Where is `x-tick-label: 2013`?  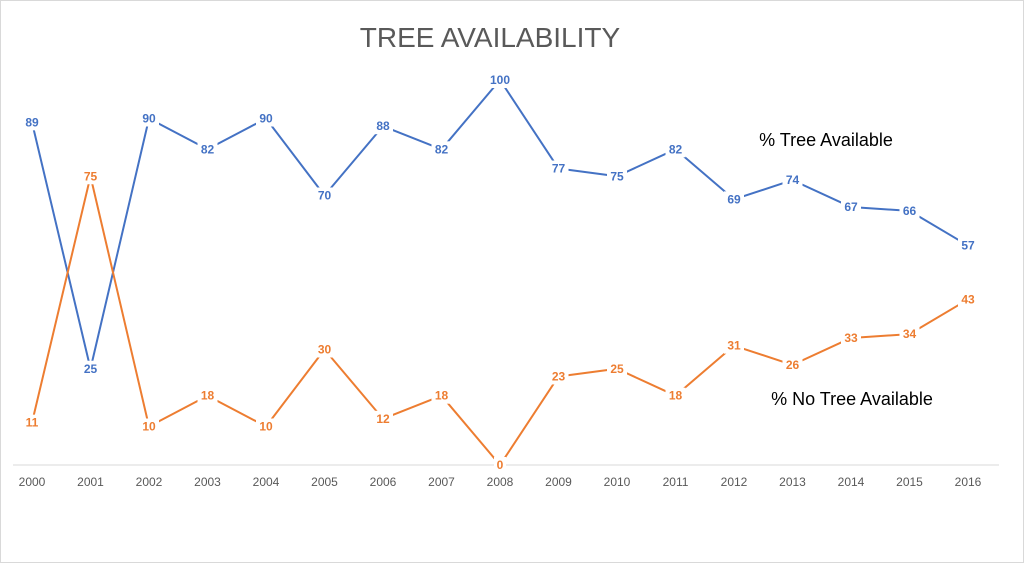 x-tick-label: 2013 is located at coordinates (792, 482).